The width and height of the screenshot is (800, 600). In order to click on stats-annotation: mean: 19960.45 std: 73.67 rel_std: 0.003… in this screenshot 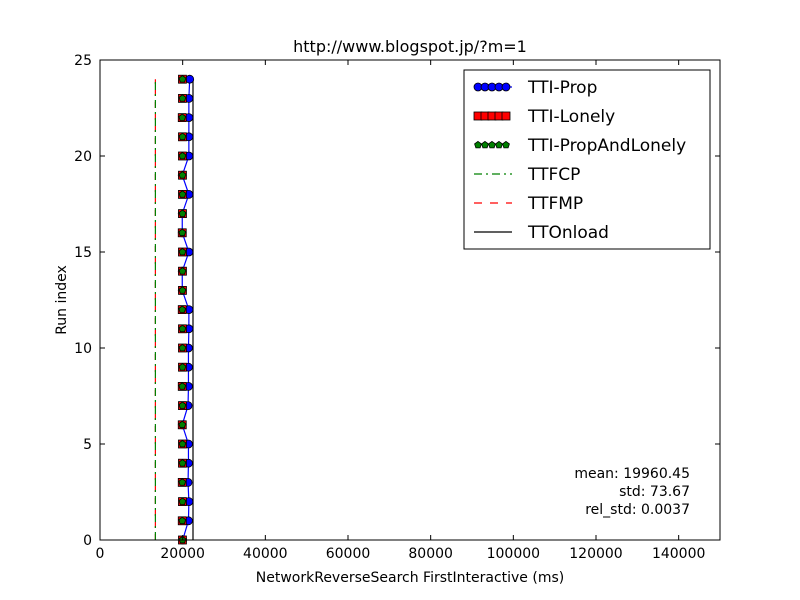, I will do `click(632, 492)`.